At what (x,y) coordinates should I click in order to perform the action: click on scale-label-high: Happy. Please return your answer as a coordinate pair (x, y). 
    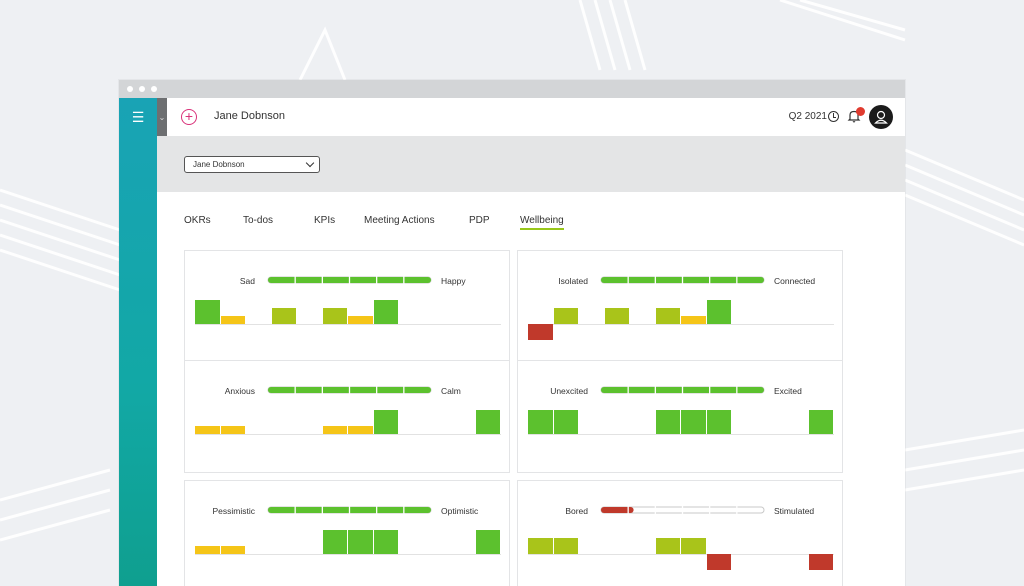
    Looking at the image, I should click on (453, 281).